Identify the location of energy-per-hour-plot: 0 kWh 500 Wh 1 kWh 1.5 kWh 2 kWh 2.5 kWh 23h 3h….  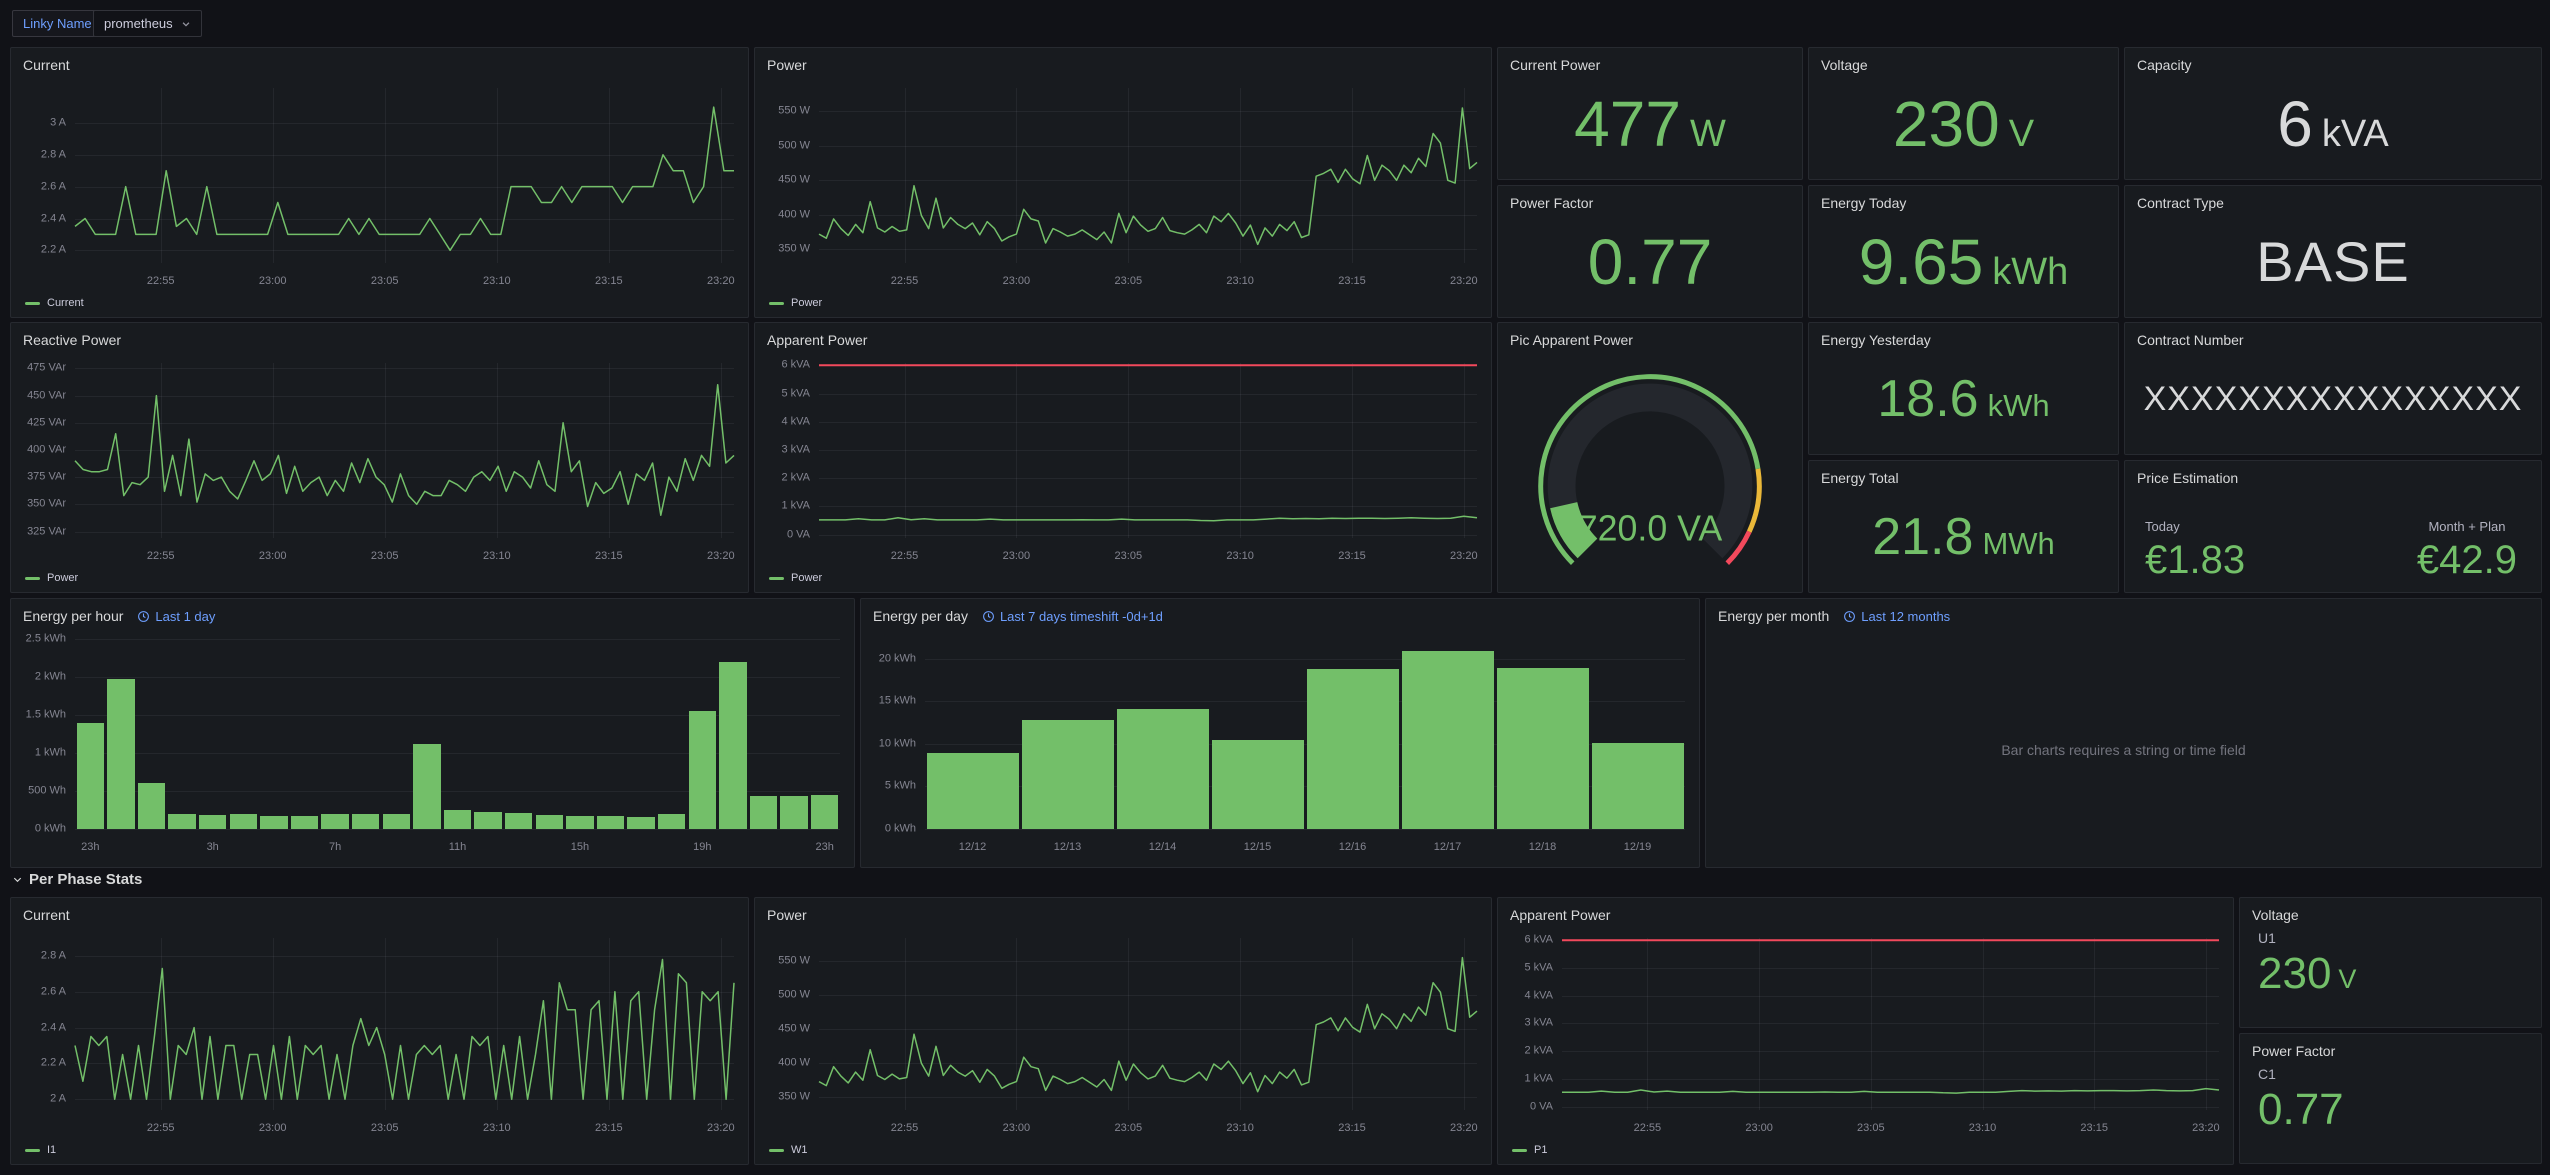
(433, 743).